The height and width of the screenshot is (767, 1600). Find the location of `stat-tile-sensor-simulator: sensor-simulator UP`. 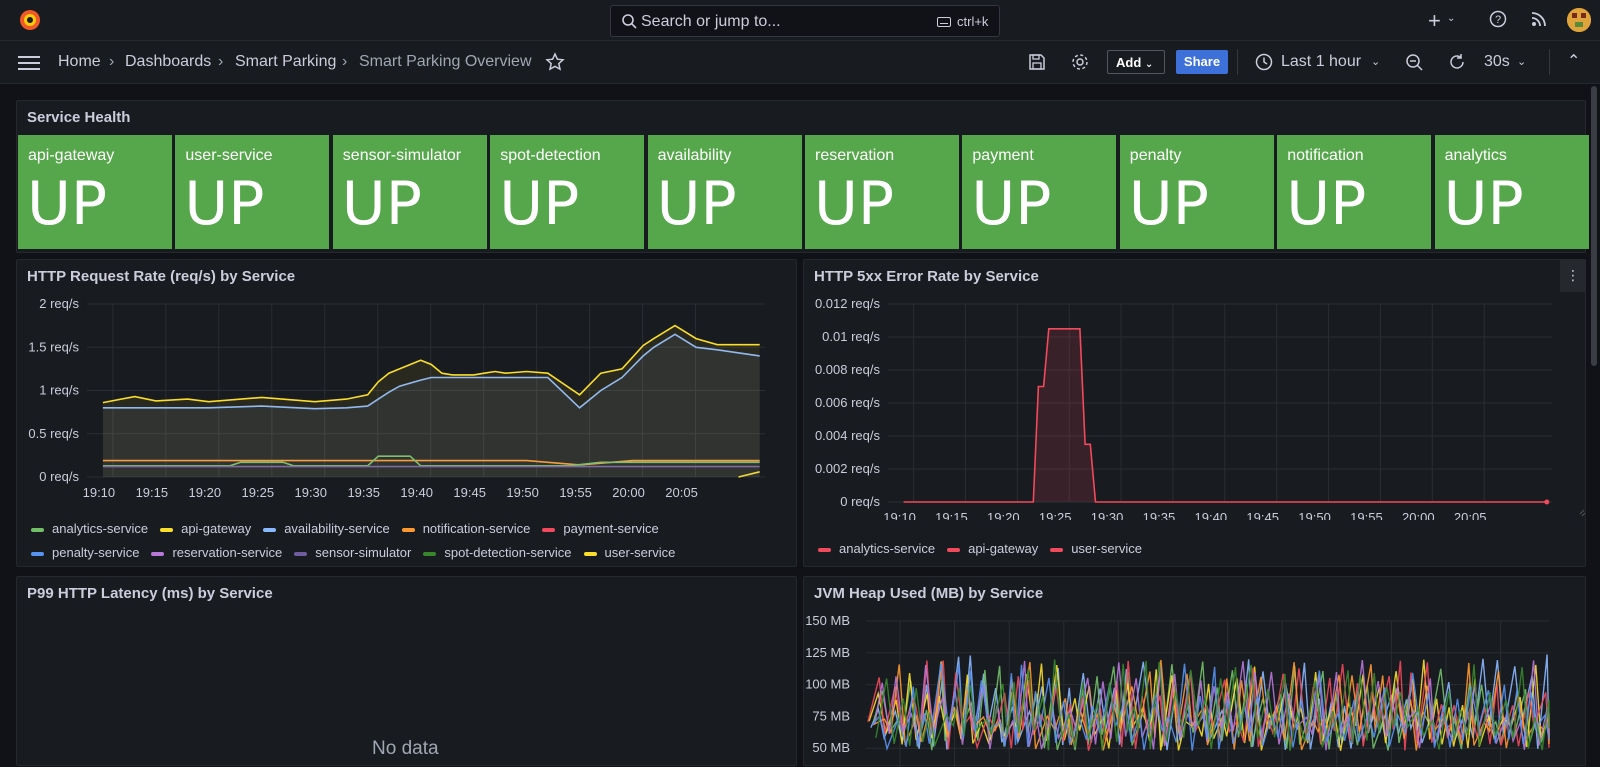

stat-tile-sensor-simulator: sensor-simulator UP is located at coordinates (409, 192).